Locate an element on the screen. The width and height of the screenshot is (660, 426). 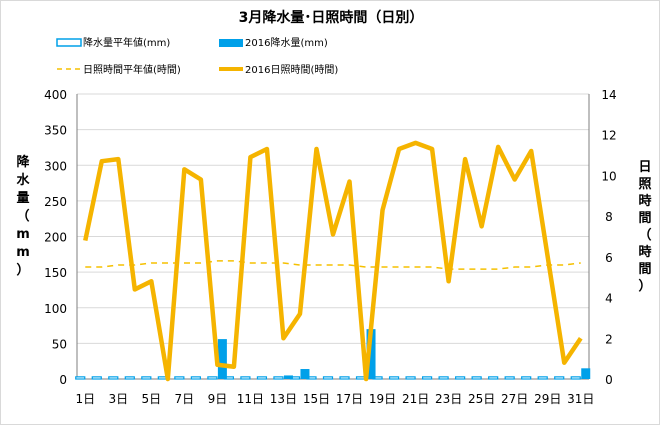
y-tick-right: 2 is located at coordinates (609, 339).